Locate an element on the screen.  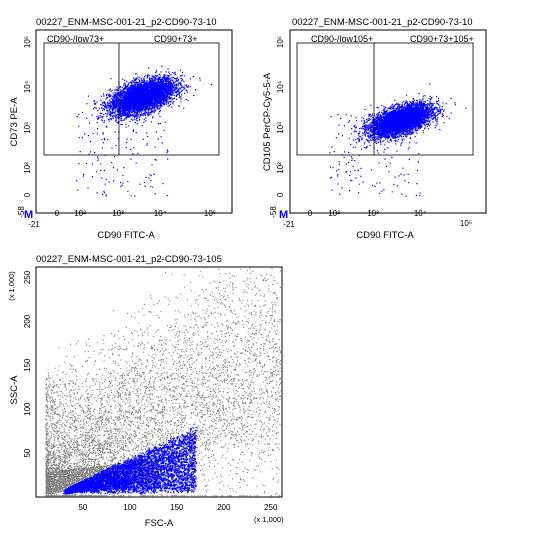
y-axis-label: CD105 PerCP-Cy5-5-A is located at coordinates (267, 121).